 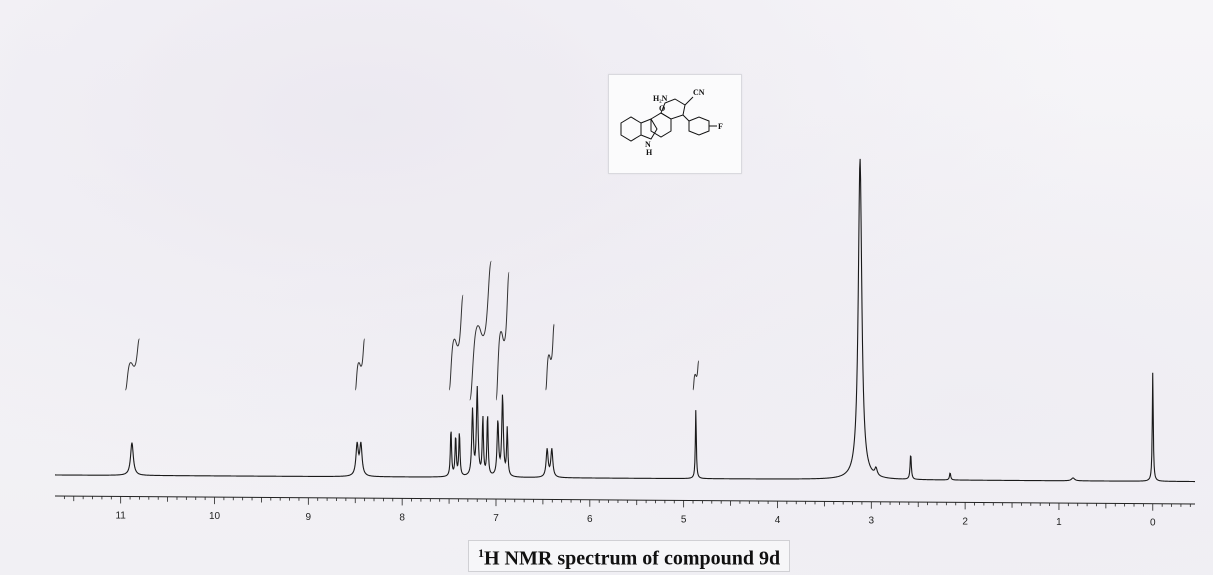 I want to click on chart-title: 1H NMR spectrum of compound 9d, so click(x=629, y=558).